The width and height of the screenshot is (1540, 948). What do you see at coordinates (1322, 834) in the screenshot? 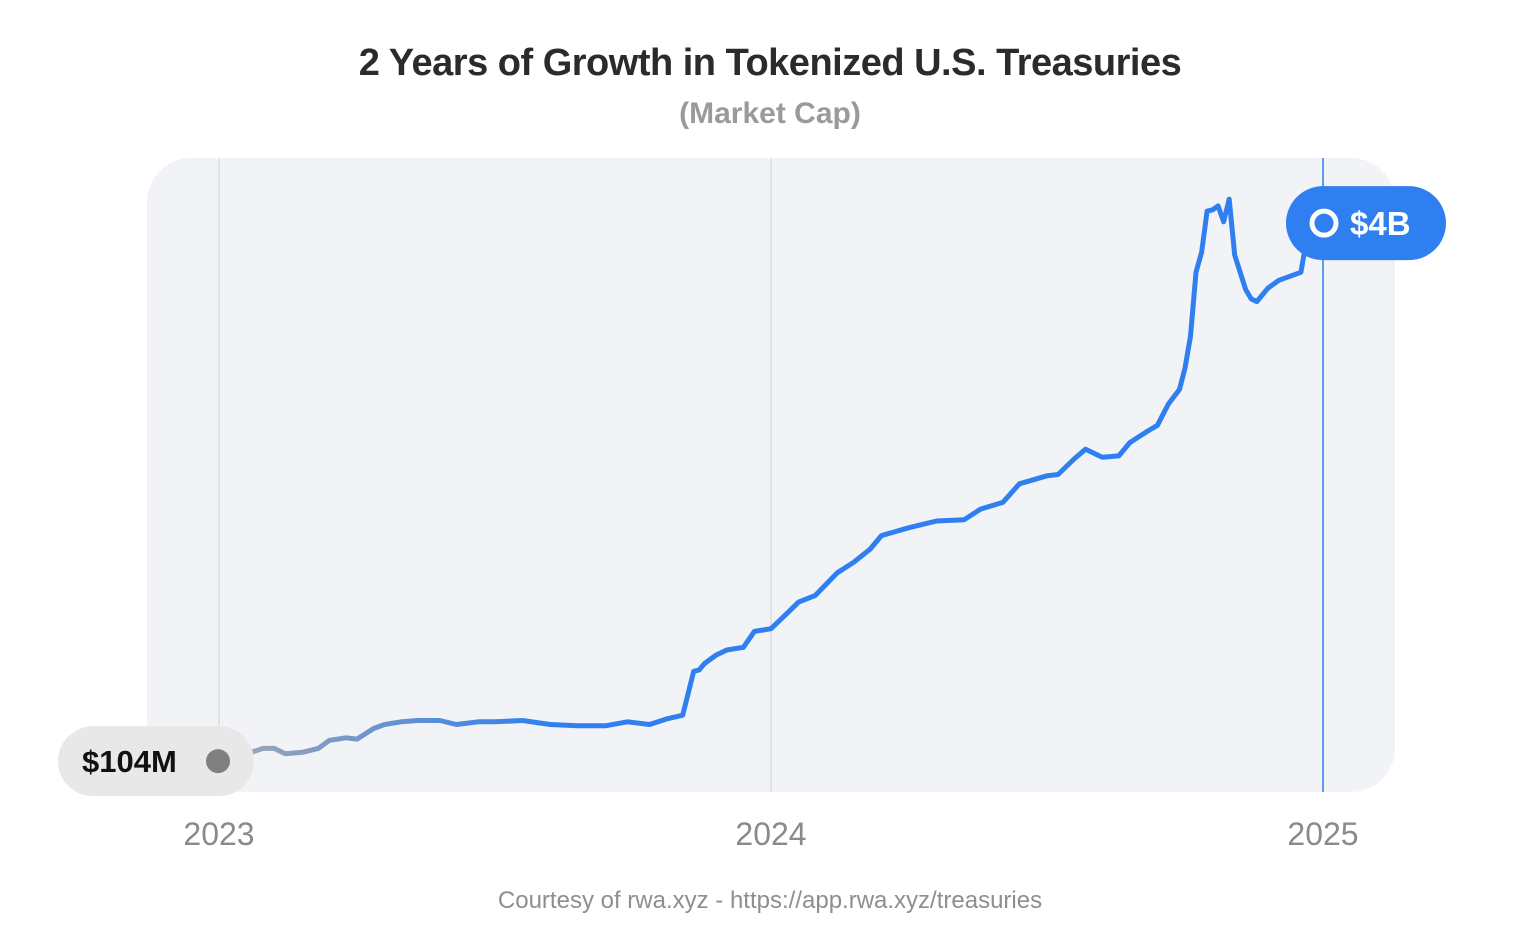
I see `x-tick-label-2025: 2025` at bounding box center [1322, 834].